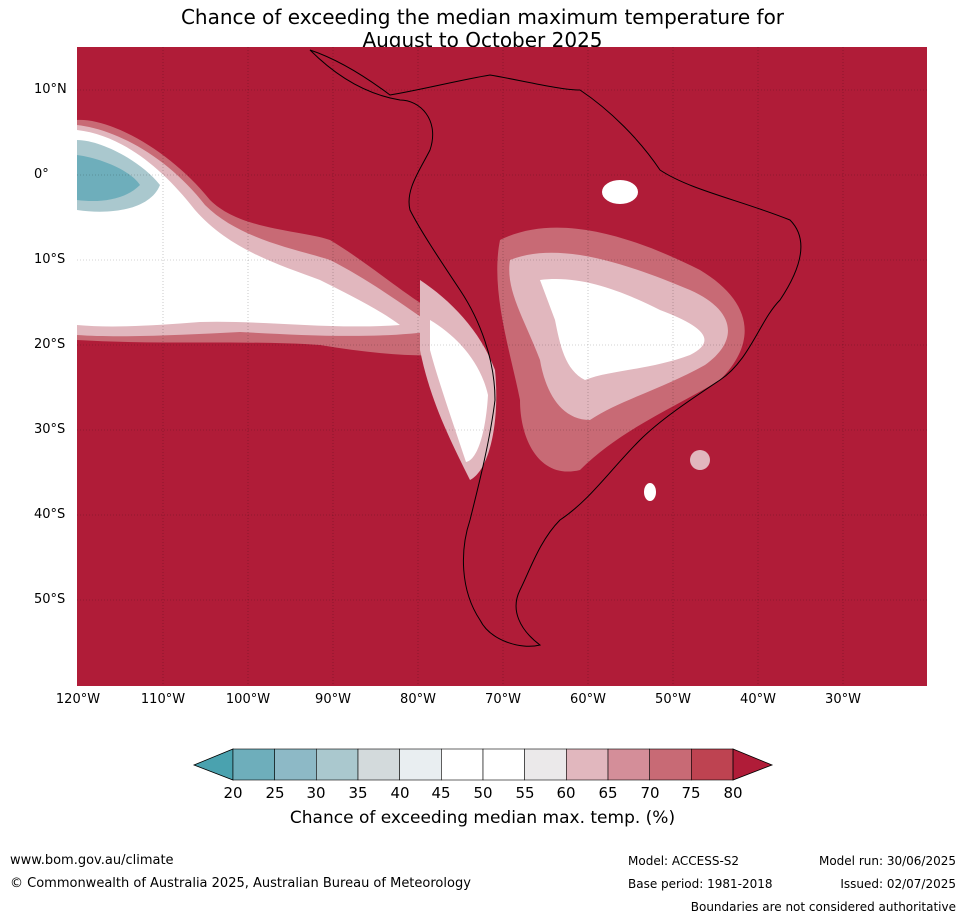 The width and height of the screenshot is (965, 919). Describe the element at coordinates (213, 764) in the screenshot. I see `colorbar-below-arrow` at that location.